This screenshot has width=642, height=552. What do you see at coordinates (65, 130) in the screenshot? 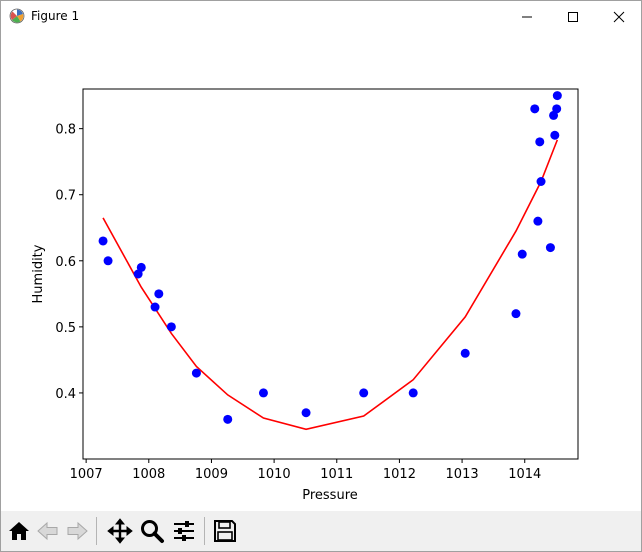
I see `y-tick-label: 0.8` at bounding box center [65, 130].